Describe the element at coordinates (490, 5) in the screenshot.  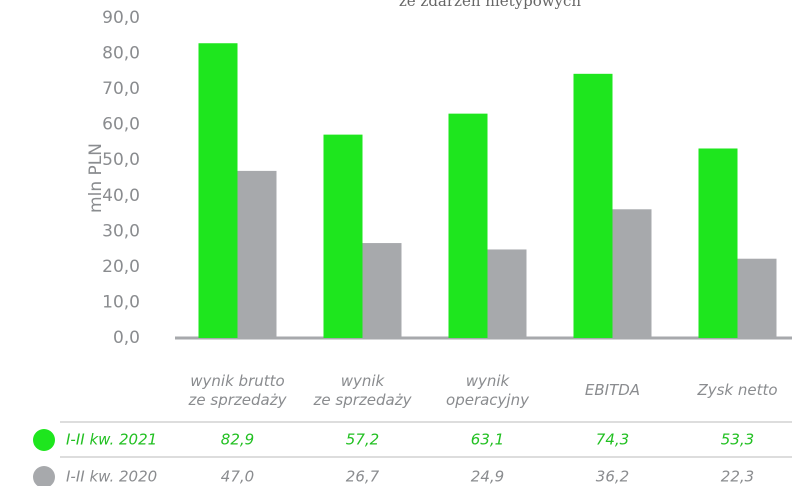
I see `chart-title: ze zdarzeń nietypowych` at that location.